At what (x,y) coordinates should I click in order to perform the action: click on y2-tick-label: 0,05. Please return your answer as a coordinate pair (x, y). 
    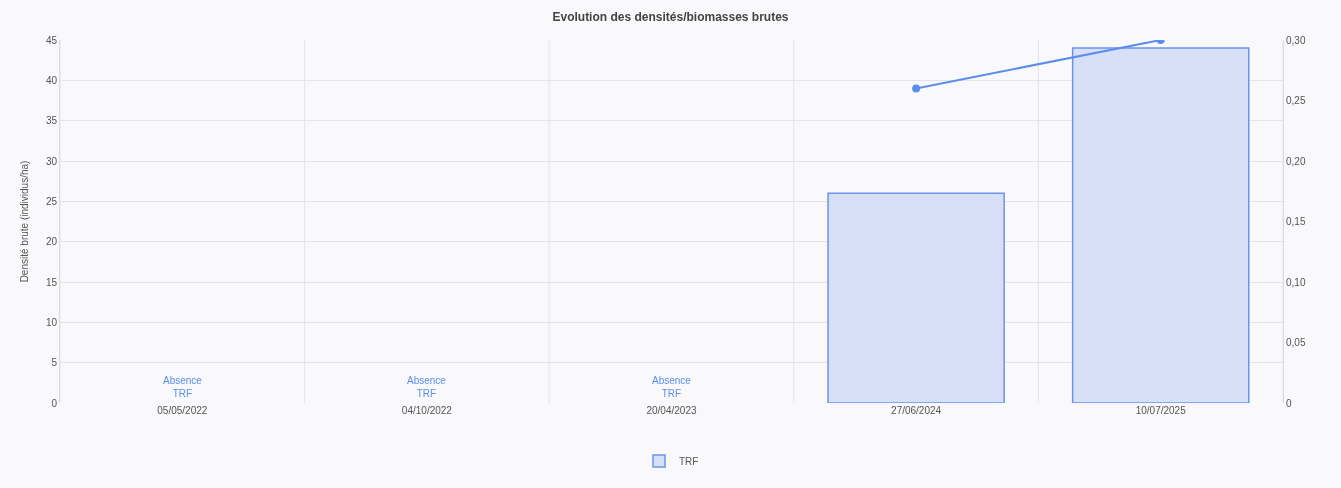
    Looking at the image, I should click on (1296, 342).